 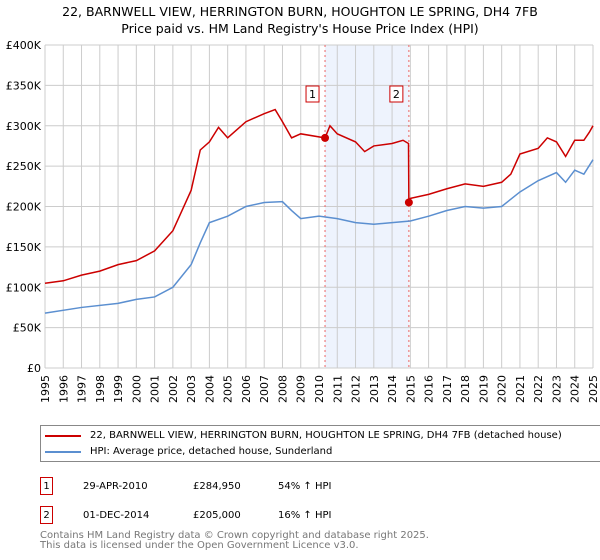 I want to click on x-tick-label: 2021, so click(x=520, y=389).